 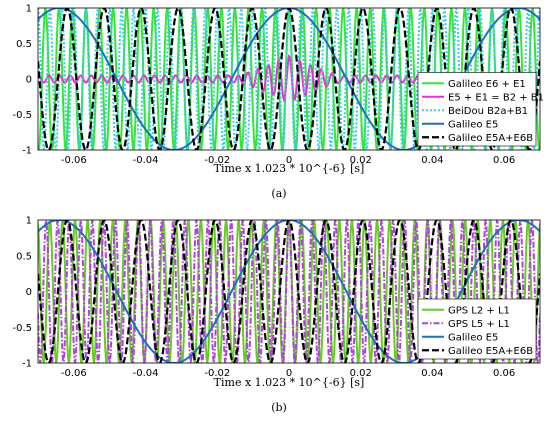 I want to click on legend-box, so click(x=477, y=109).